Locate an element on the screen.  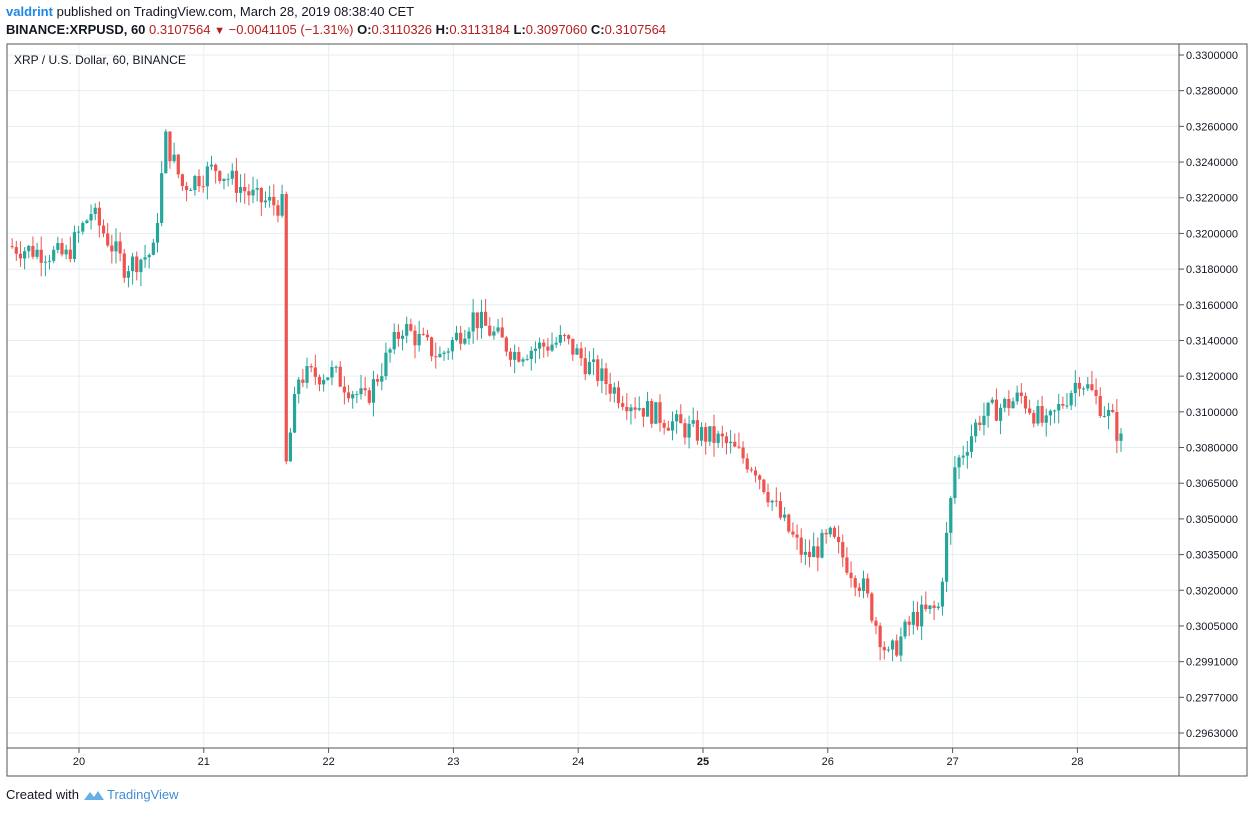
y-tick-label: 0.3035000 is located at coordinates (1212, 556).